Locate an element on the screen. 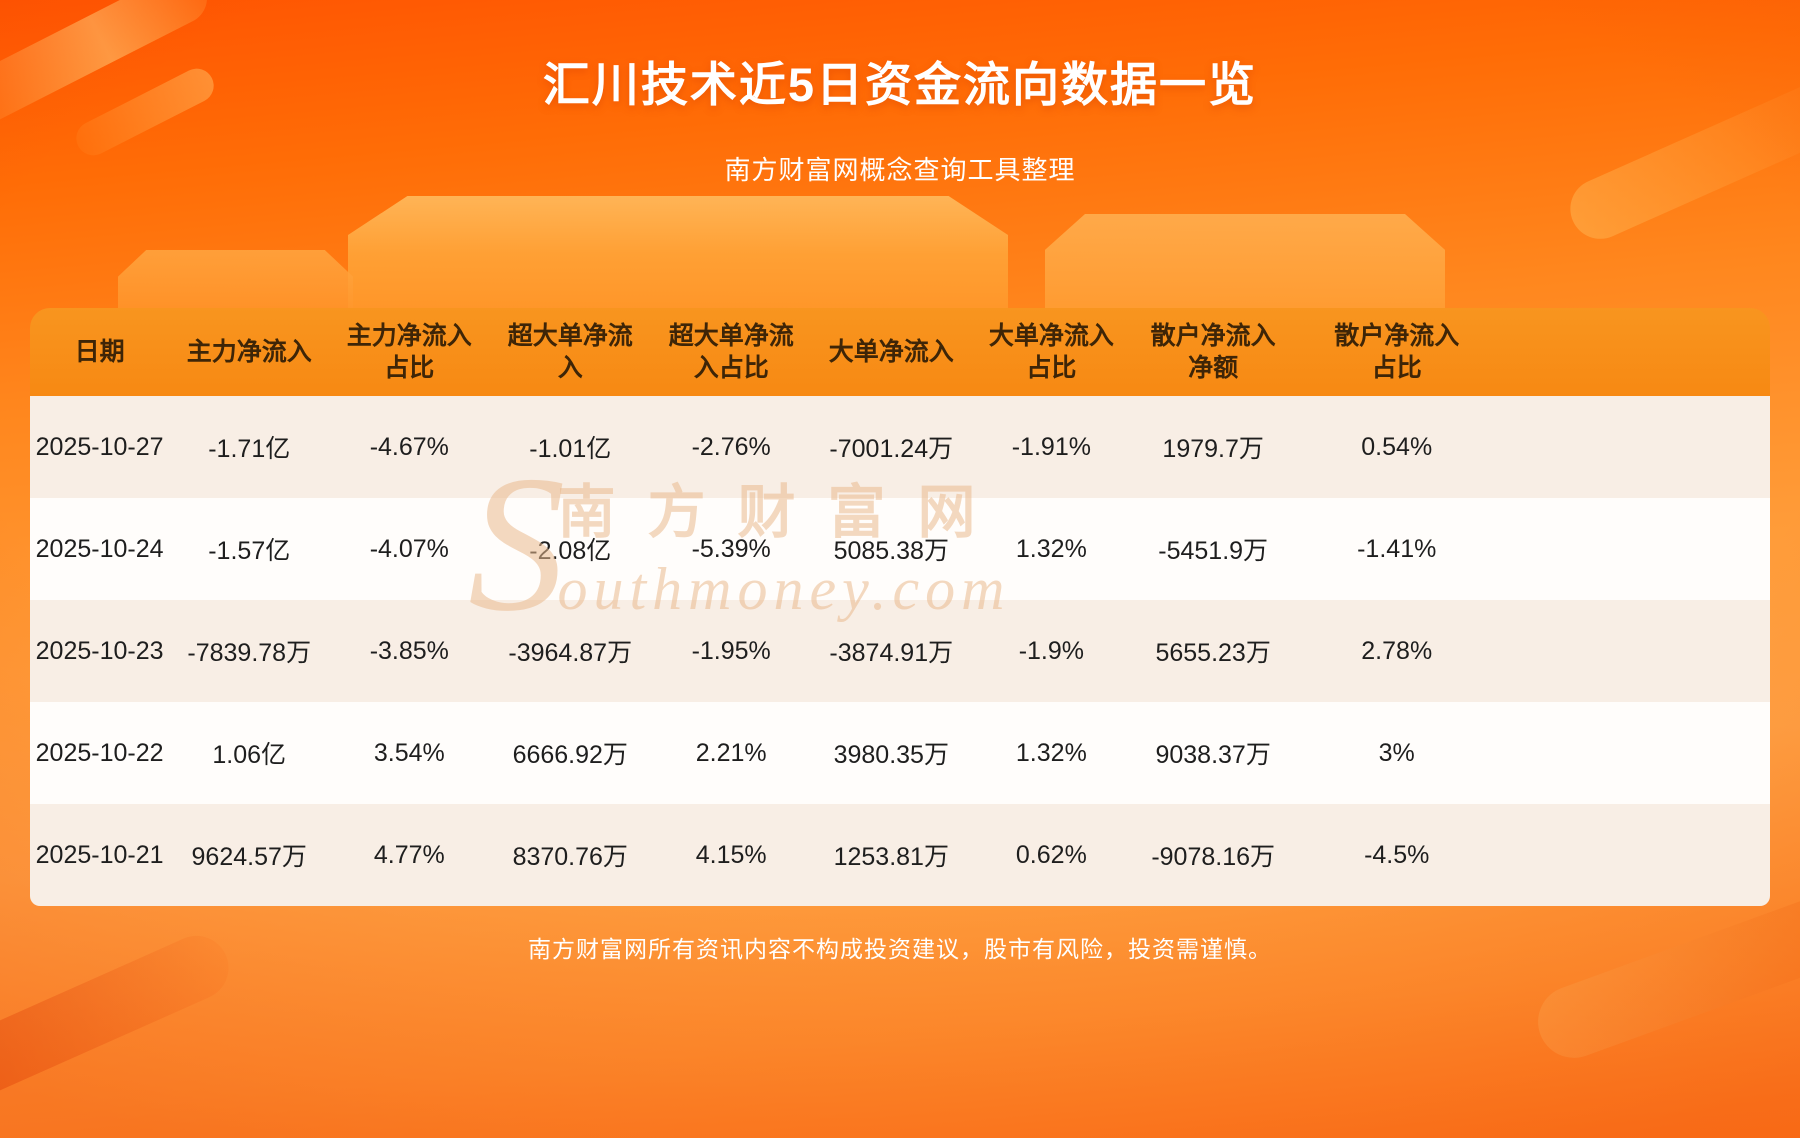  table-cell: 1253.81万 is located at coordinates (891, 857).